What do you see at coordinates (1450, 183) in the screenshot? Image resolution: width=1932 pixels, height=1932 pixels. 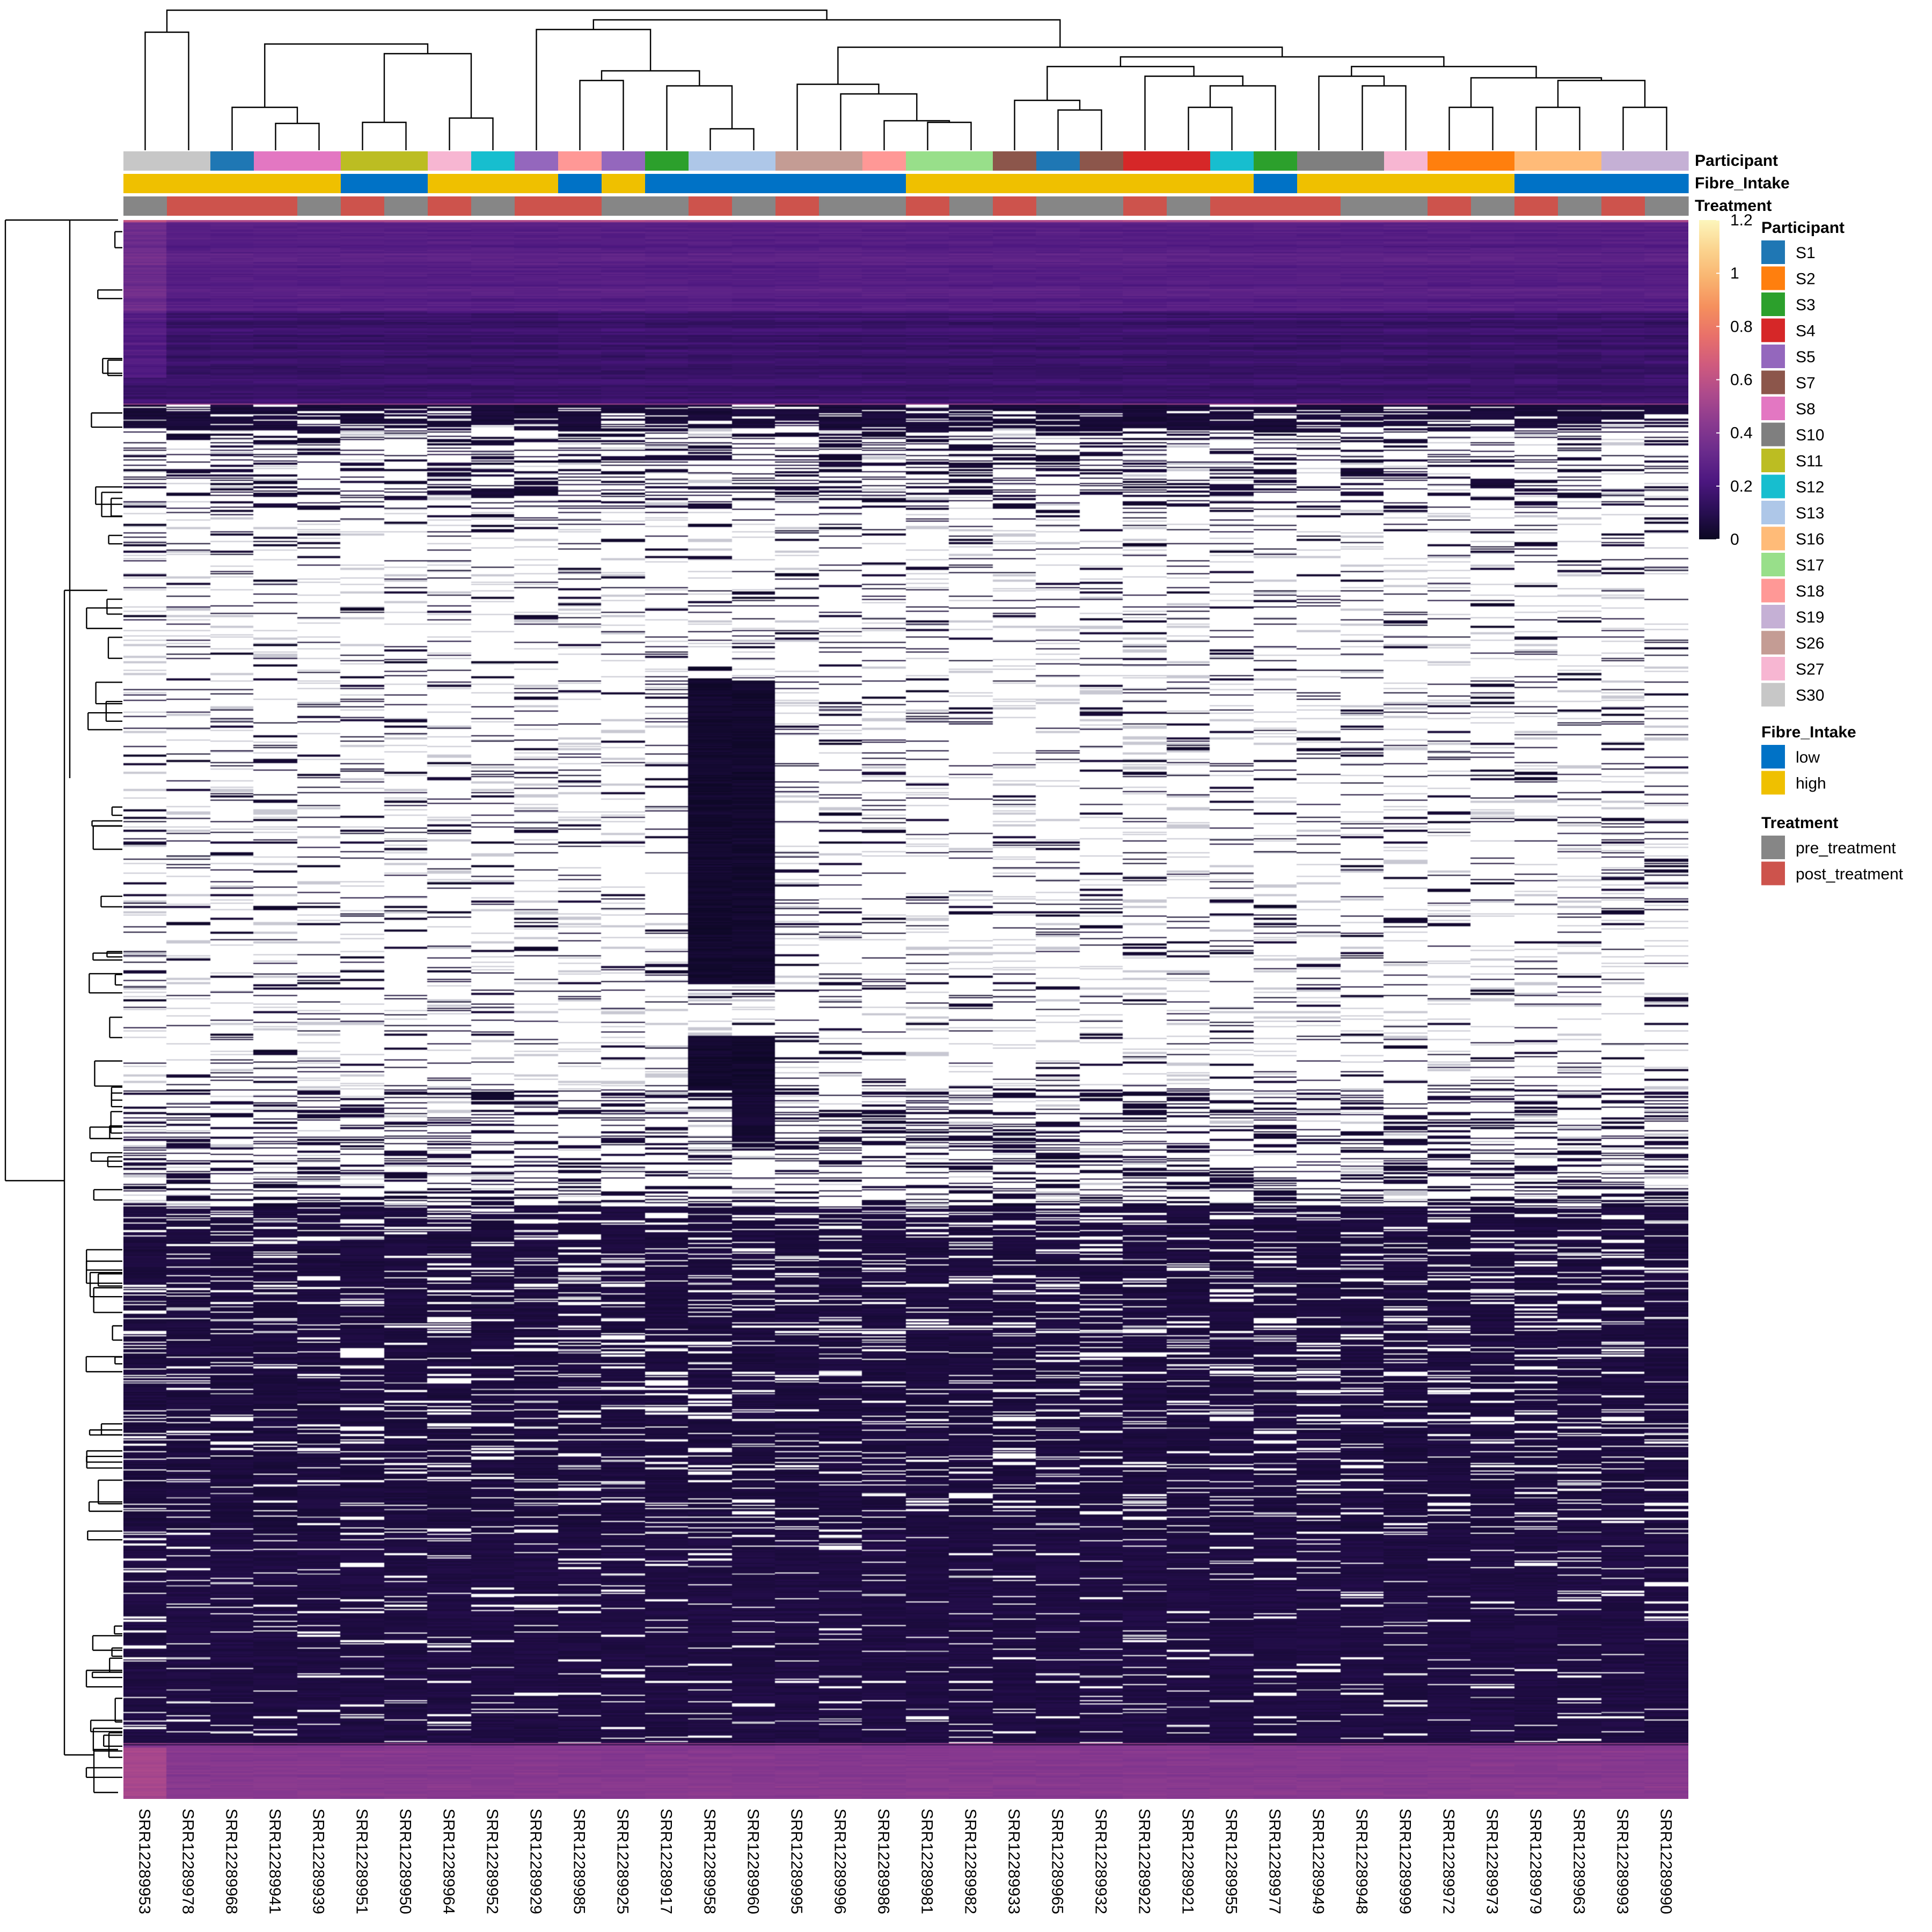 I see `annotation-cell-fibre-srr12289972` at bounding box center [1450, 183].